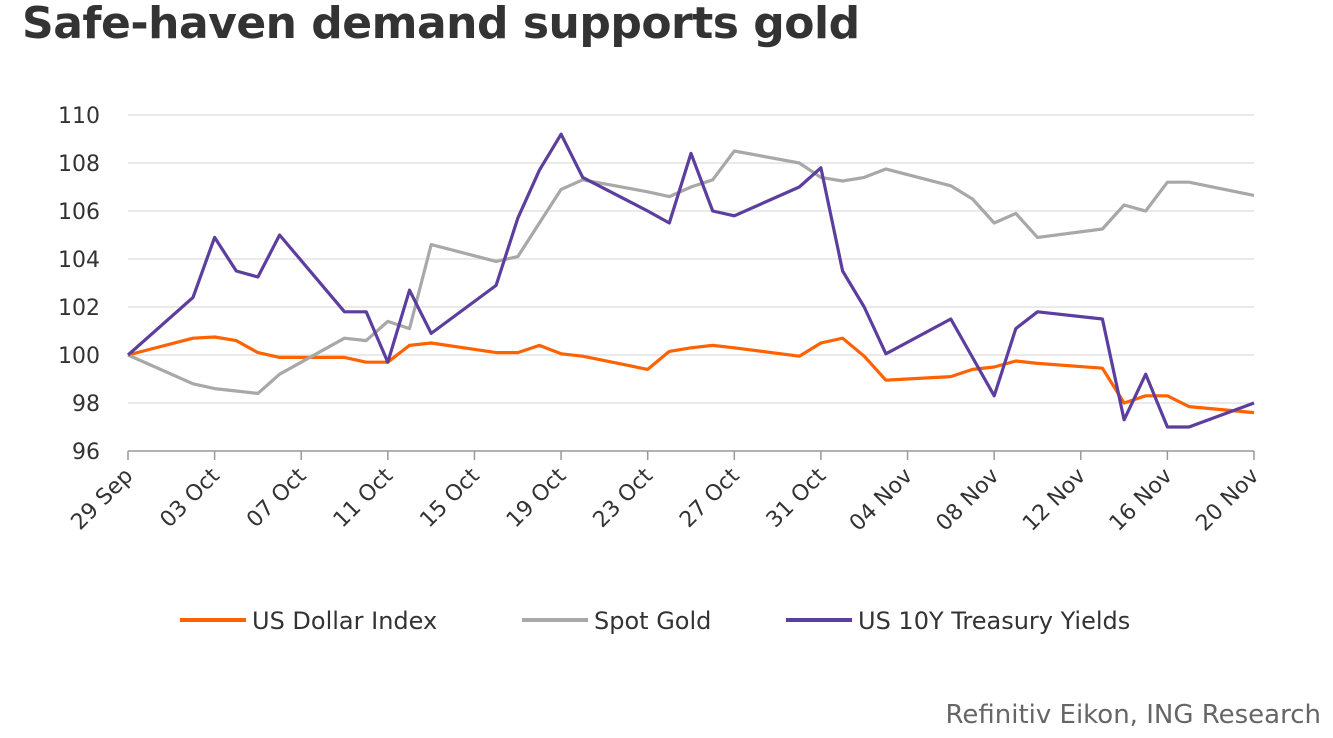 The height and width of the screenshot is (738, 1333). What do you see at coordinates (994, 621) in the screenshot?
I see `legend-label: US 10Y Treasury Yields` at bounding box center [994, 621].